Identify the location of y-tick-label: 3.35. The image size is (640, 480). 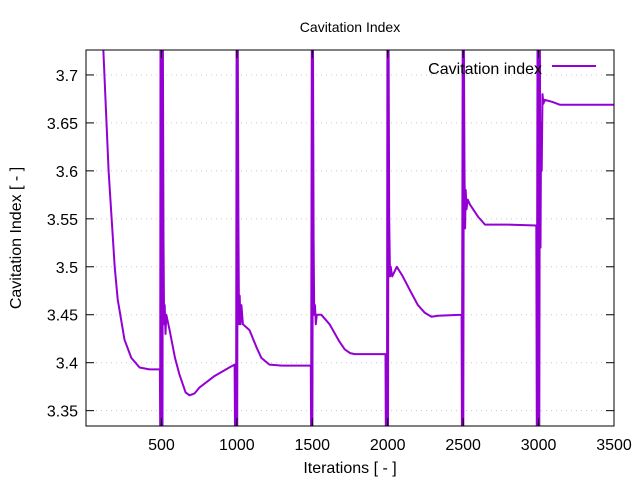
(62, 412).